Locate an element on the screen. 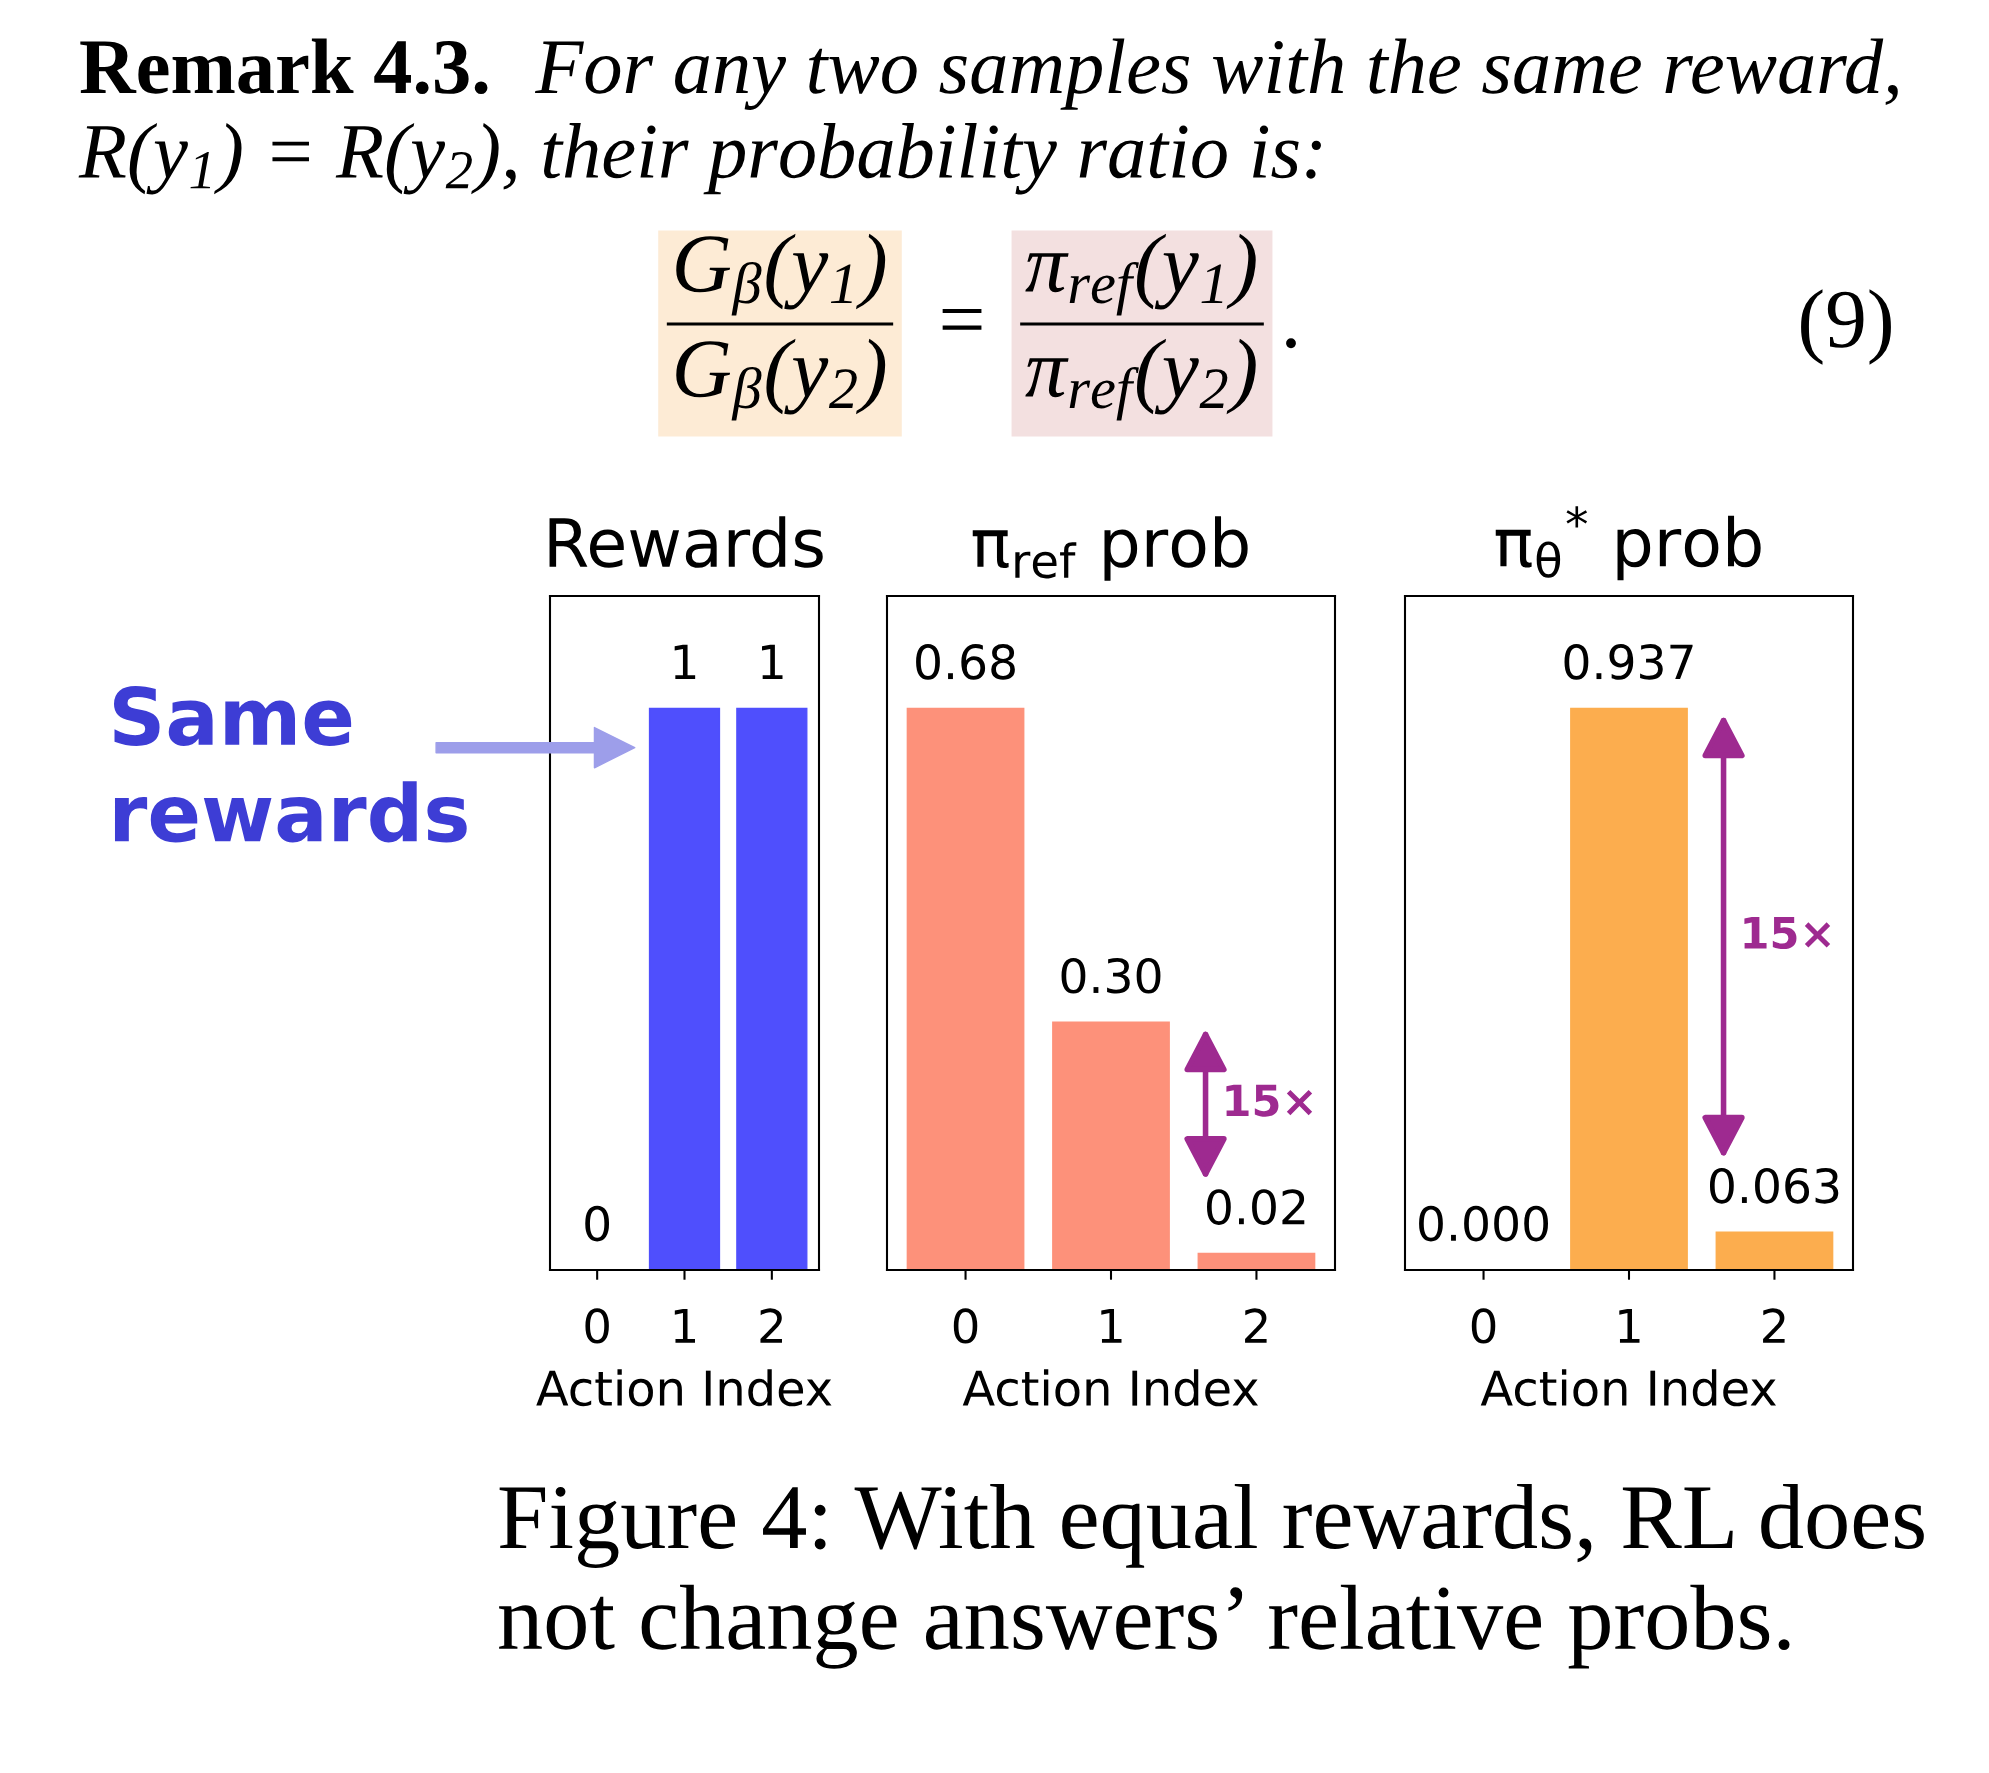 The height and width of the screenshot is (1773, 1989). text: Remark 4.3. is located at coordinates (284, 66).